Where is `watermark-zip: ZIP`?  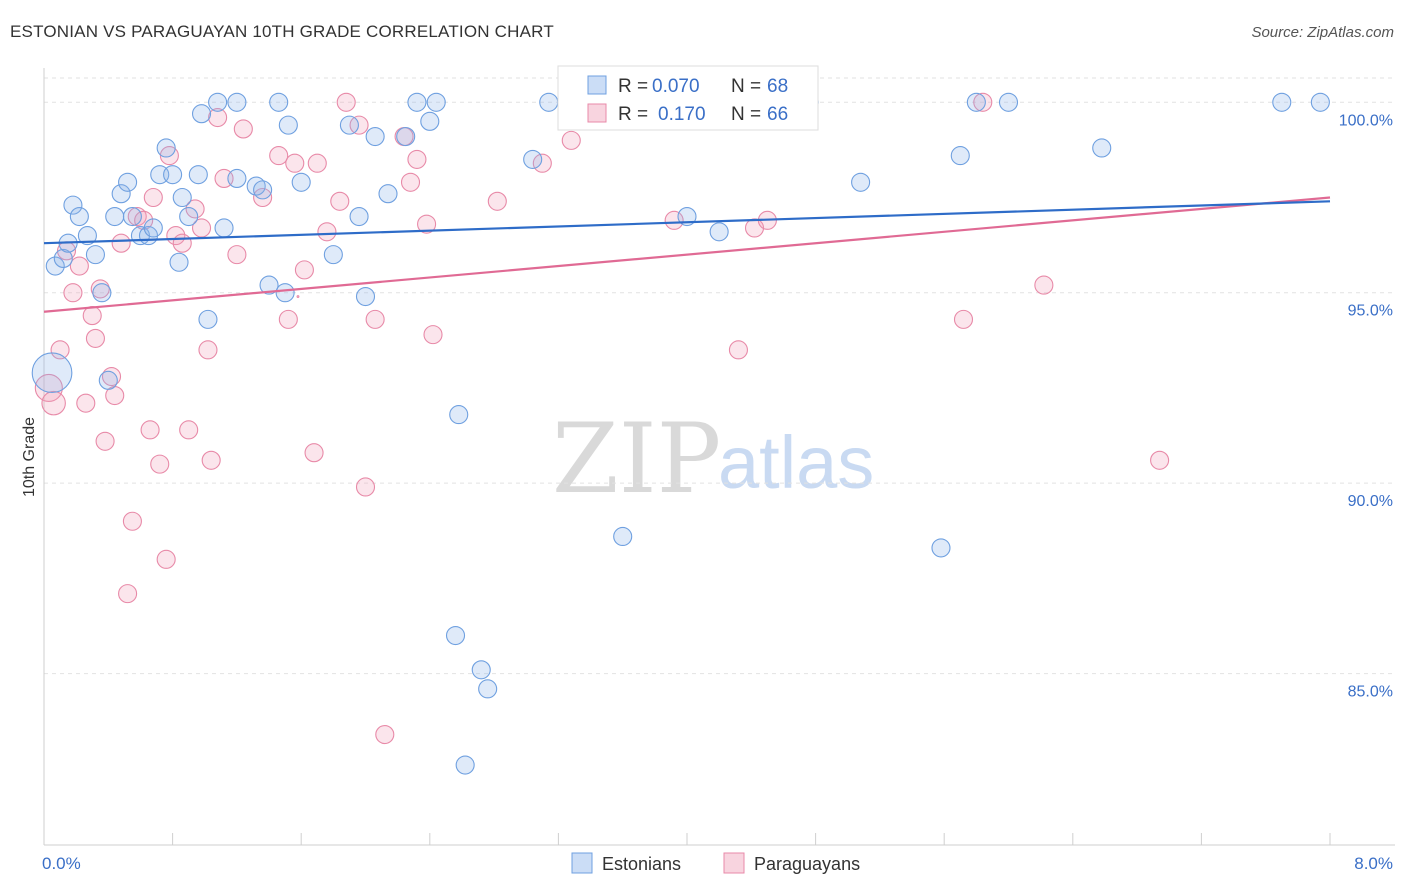
watermark-zip: ZIP is located at coordinates (636, 459).